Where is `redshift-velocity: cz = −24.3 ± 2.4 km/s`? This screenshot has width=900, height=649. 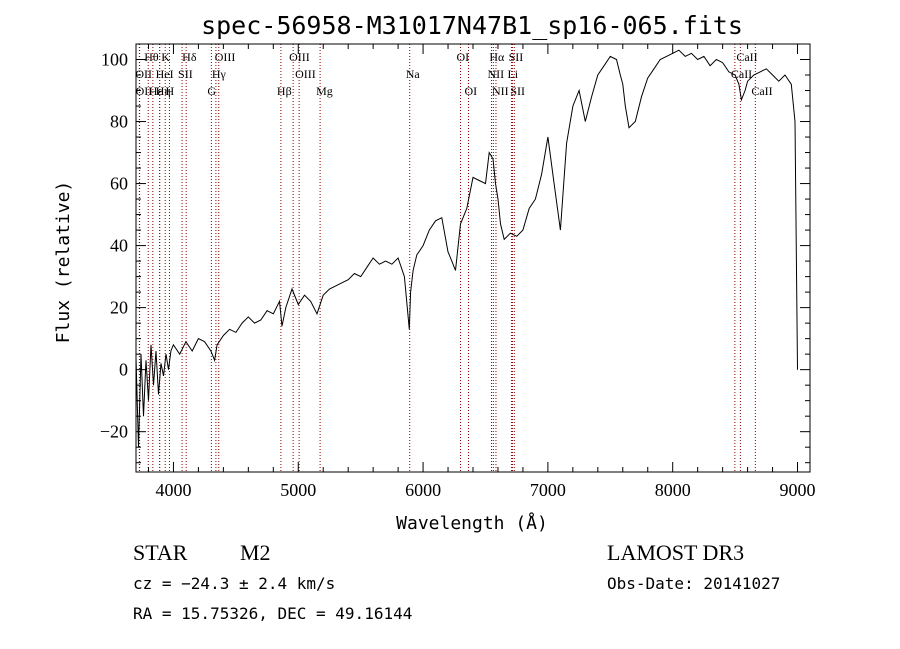
redshift-velocity: cz = −24.3 ± 2.4 km/s is located at coordinates (234, 583).